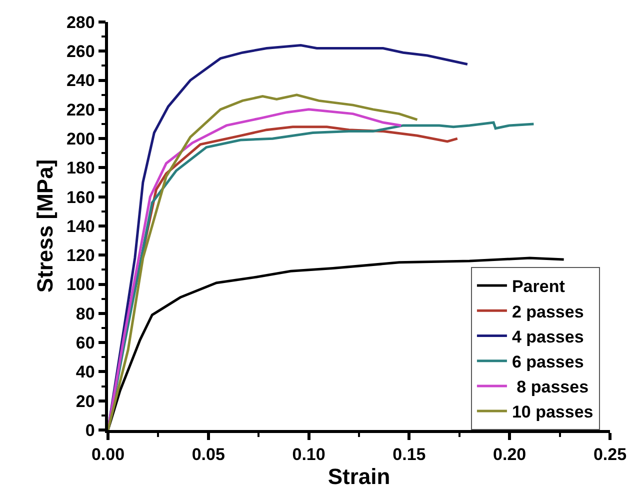 This screenshot has width=644, height=501. I want to click on x-axis-title: Strain, so click(359, 477).